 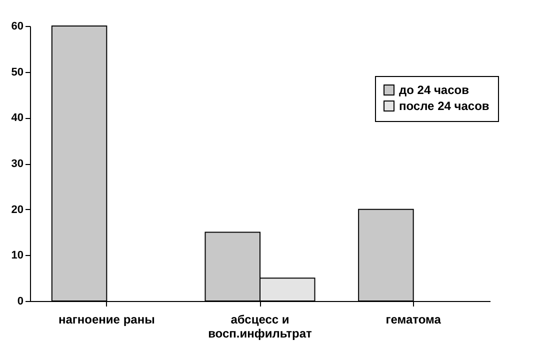 I want to click on y-tick-label: 30, so click(x=17, y=164).